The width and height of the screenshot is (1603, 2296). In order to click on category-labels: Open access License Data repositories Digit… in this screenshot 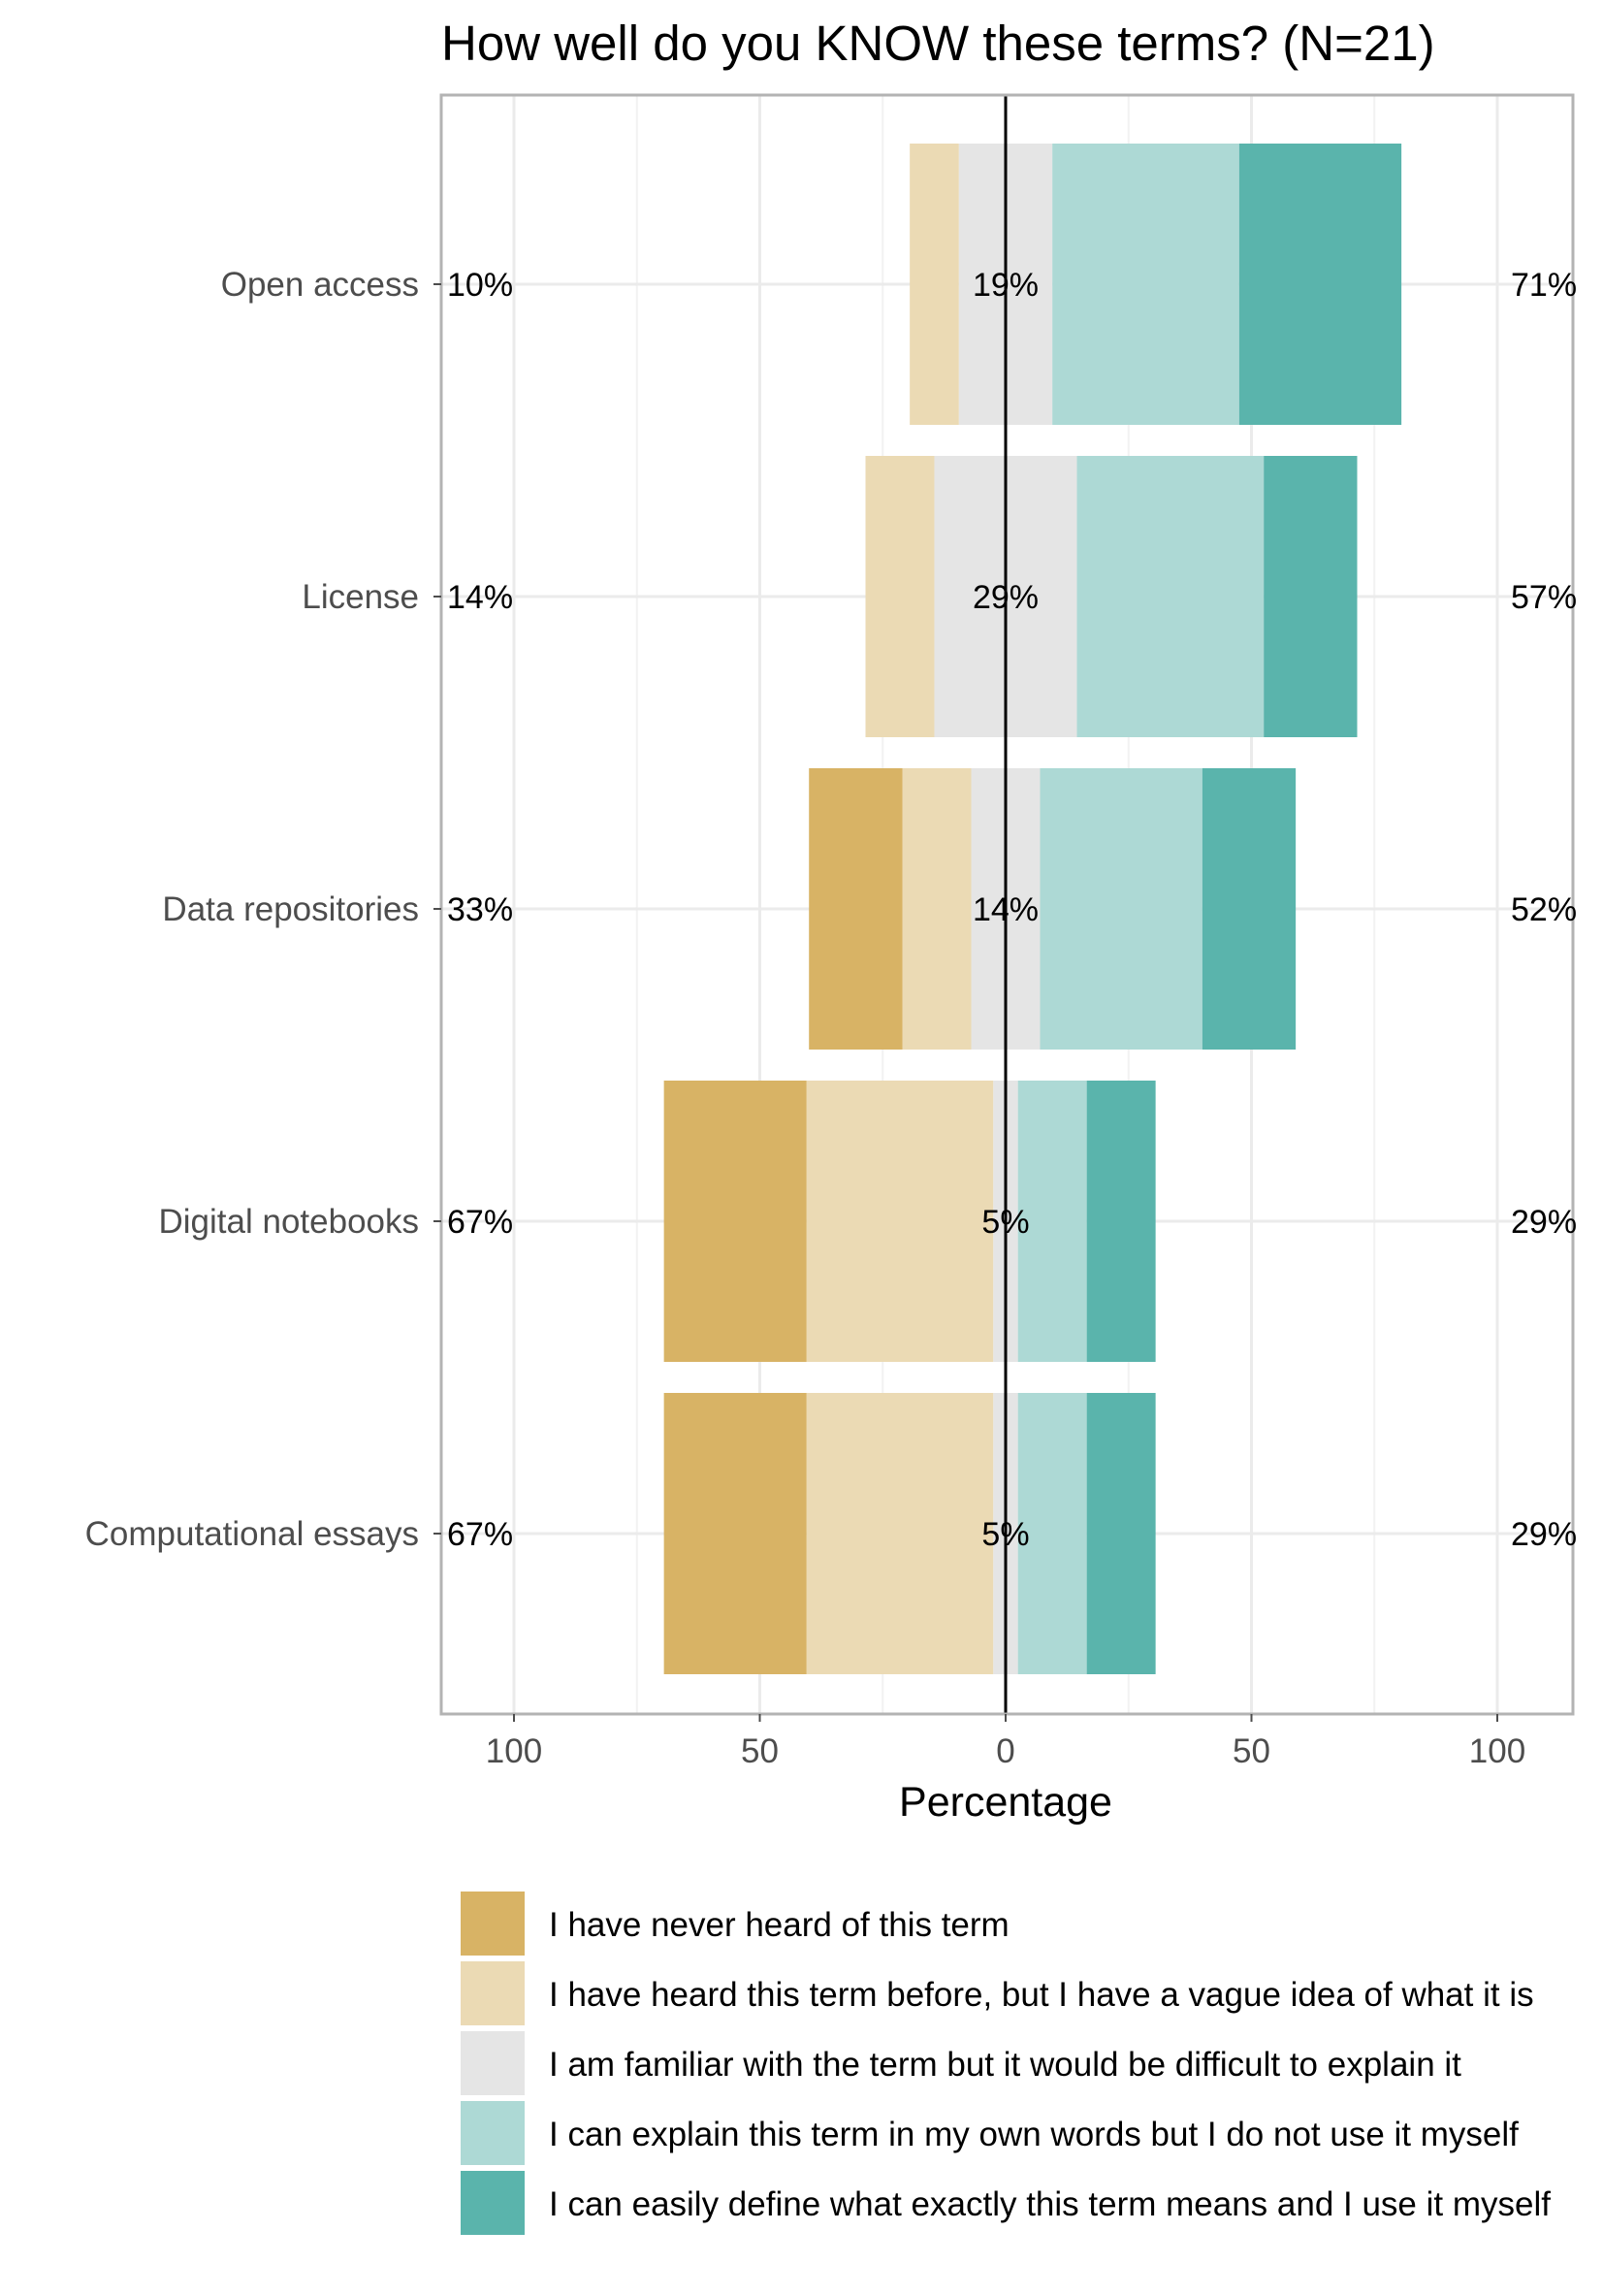, I will do `click(263, 910)`.